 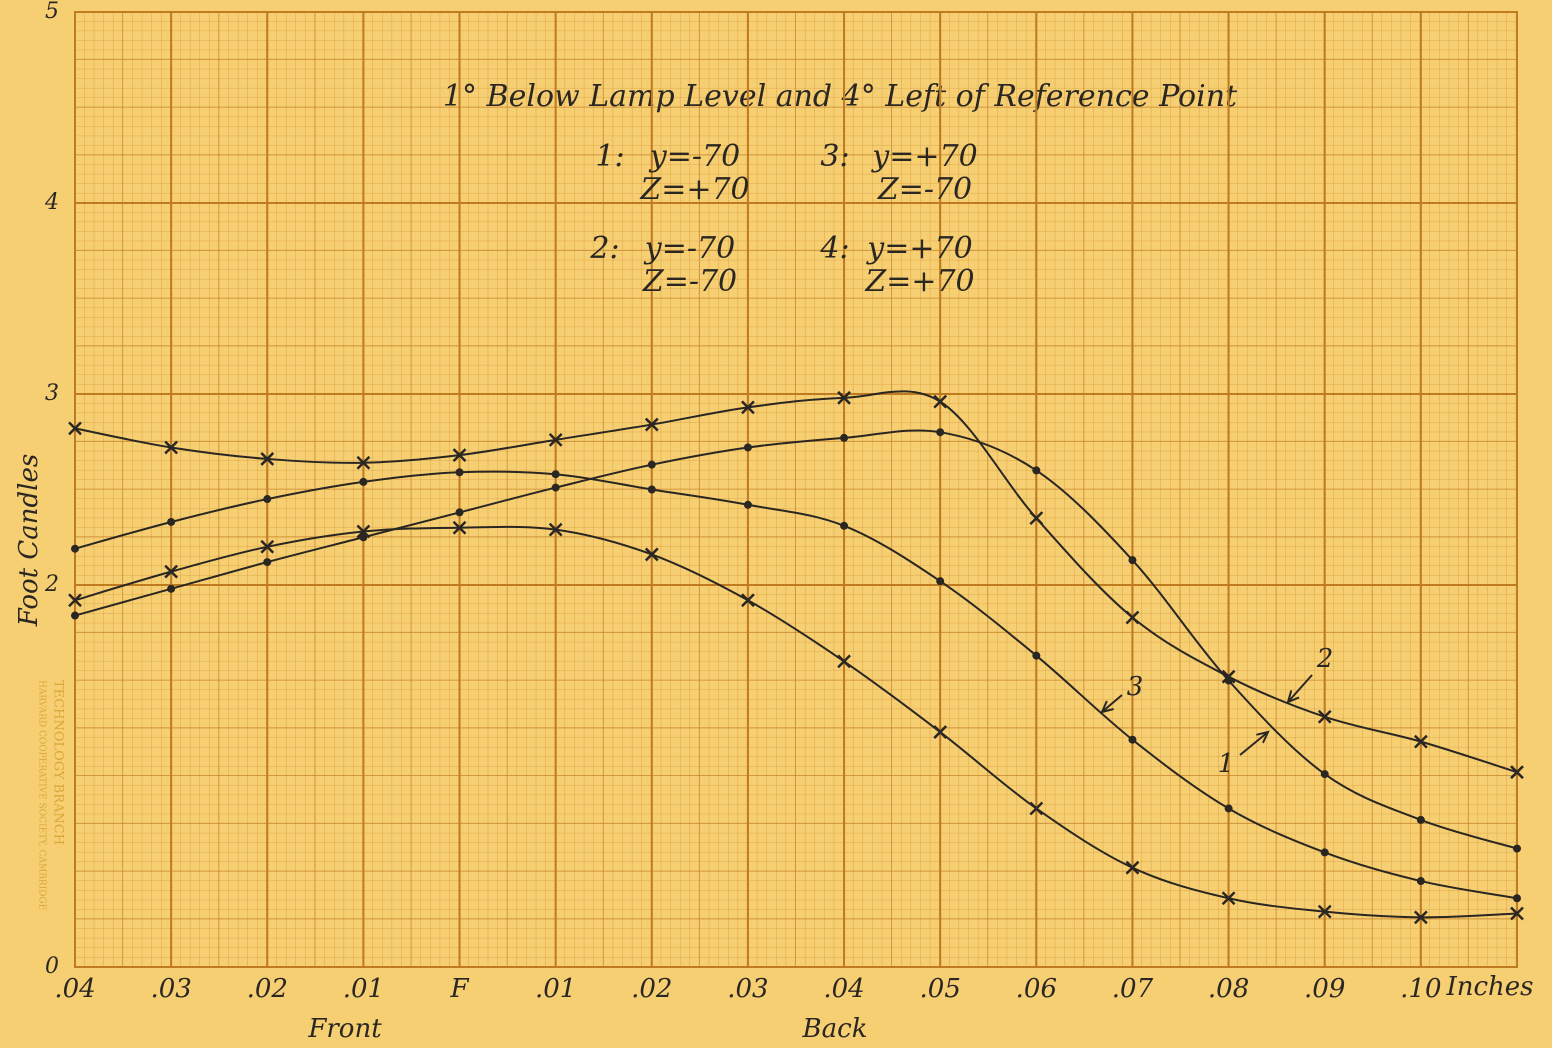 What do you see at coordinates (52, 12) in the screenshot?
I see `y-tick-label: 5` at bounding box center [52, 12].